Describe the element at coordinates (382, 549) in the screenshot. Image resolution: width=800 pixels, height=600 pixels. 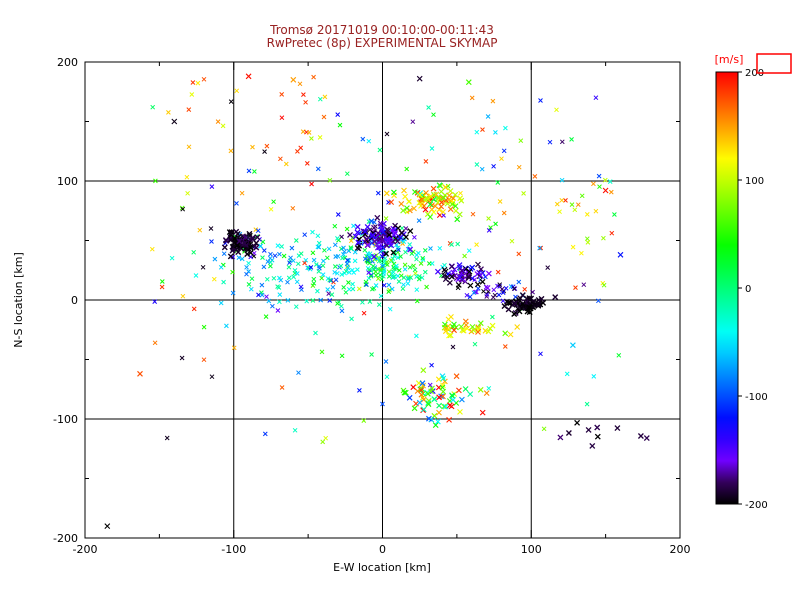
I see `x-tick-label: 0` at that location.